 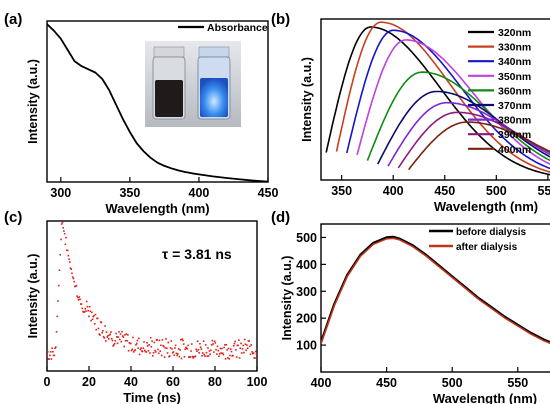 What do you see at coordinates (514, 135) in the screenshot?
I see `legend-label: 390nm` at bounding box center [514, 135].